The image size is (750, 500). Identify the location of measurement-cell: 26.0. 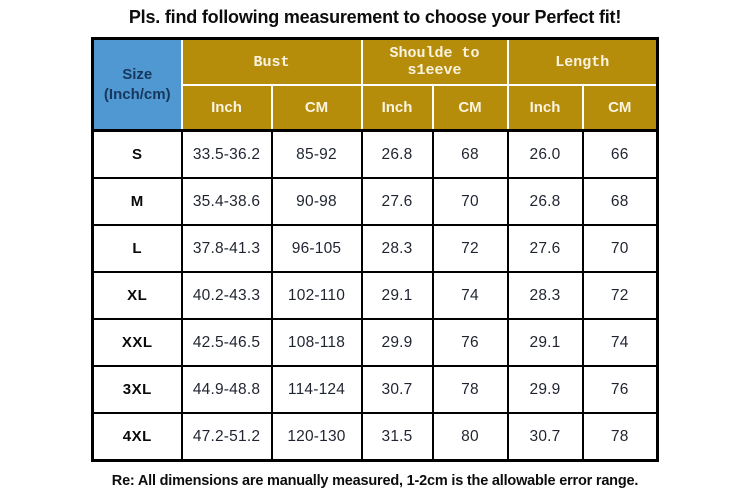
(545, 154).